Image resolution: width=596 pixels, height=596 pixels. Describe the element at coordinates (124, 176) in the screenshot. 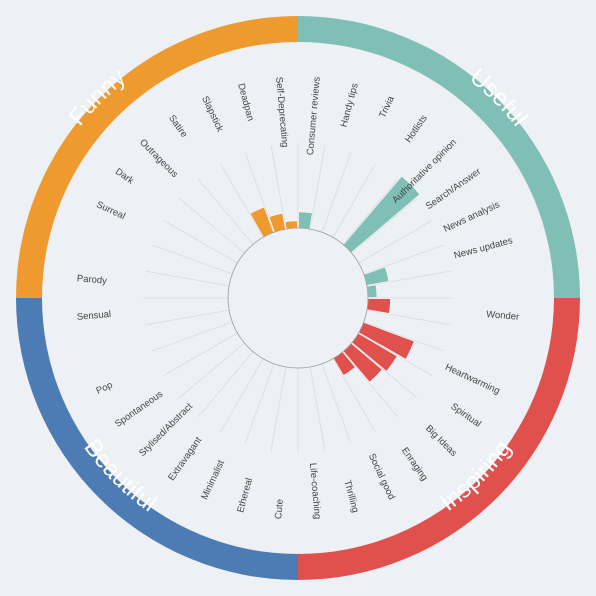

I see `category-label-dark: Dark` at that location.